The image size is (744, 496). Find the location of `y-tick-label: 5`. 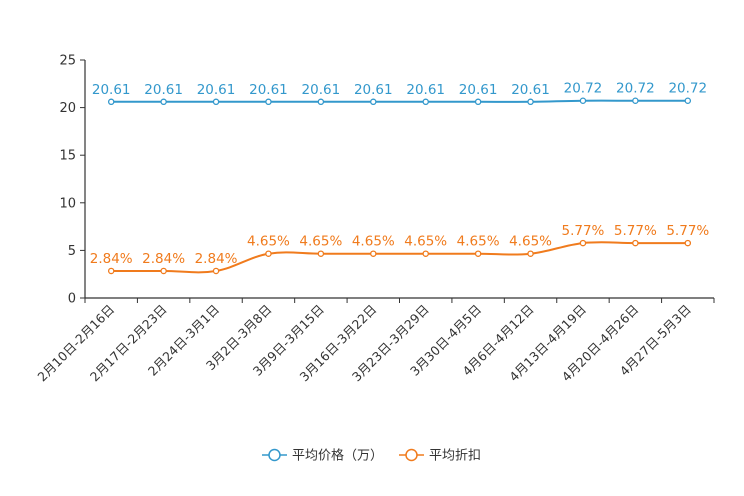

y-tick-label: 5 is located at coordinates (72, 251).